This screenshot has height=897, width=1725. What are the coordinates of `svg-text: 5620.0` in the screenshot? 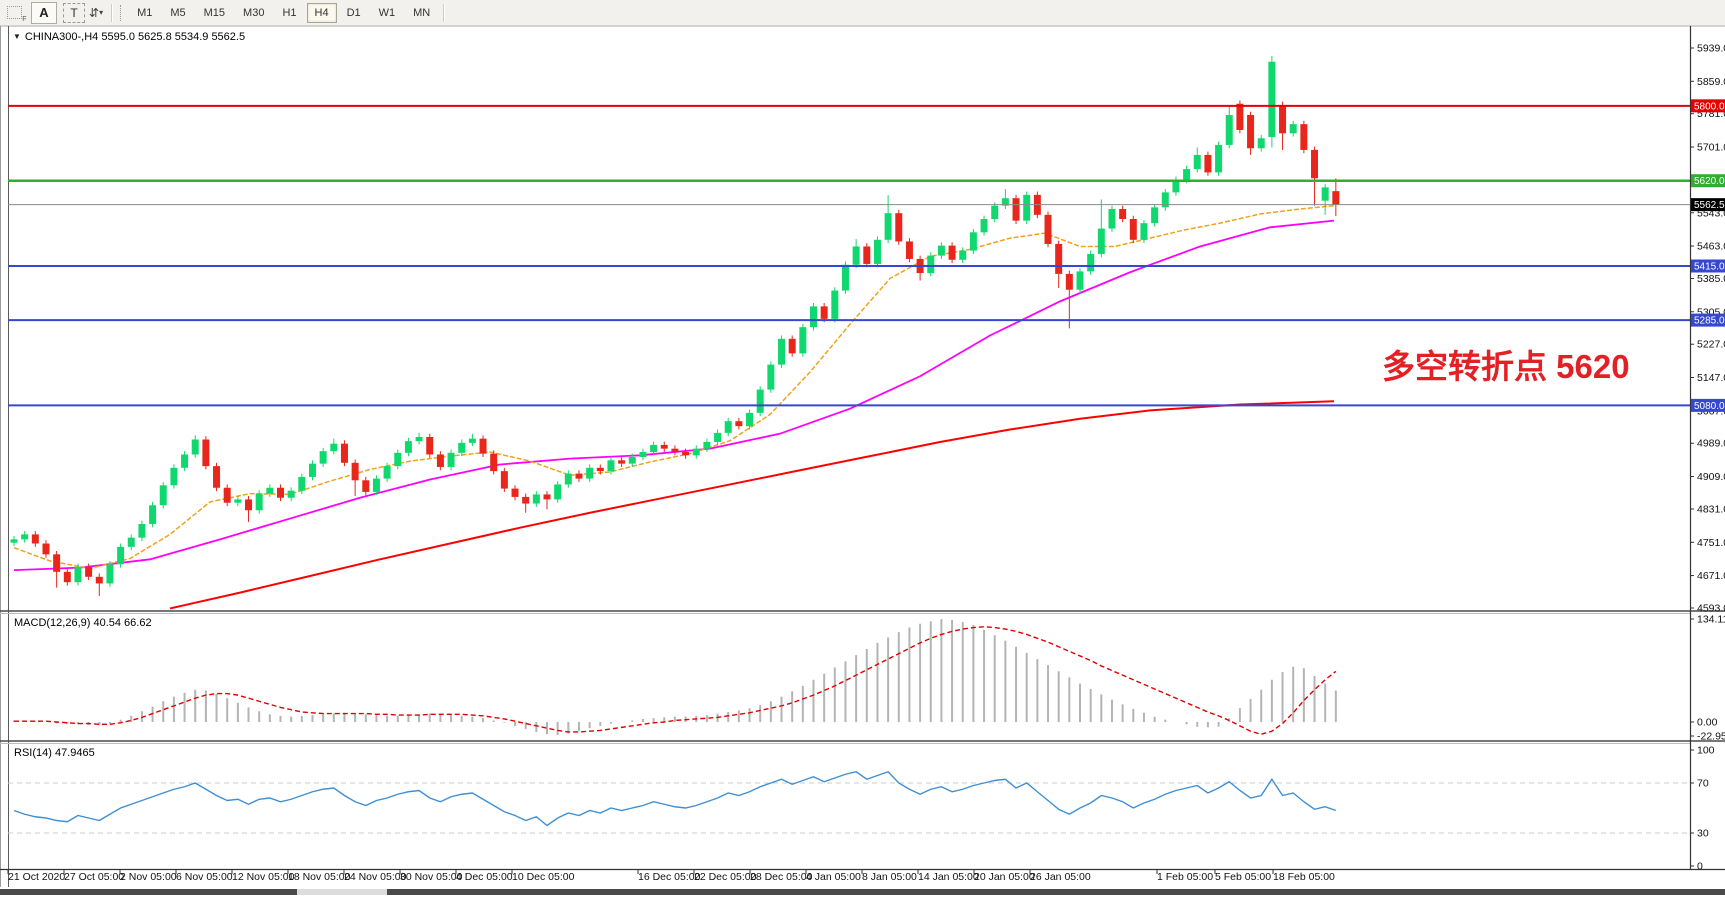 It's located at (1709, 181).